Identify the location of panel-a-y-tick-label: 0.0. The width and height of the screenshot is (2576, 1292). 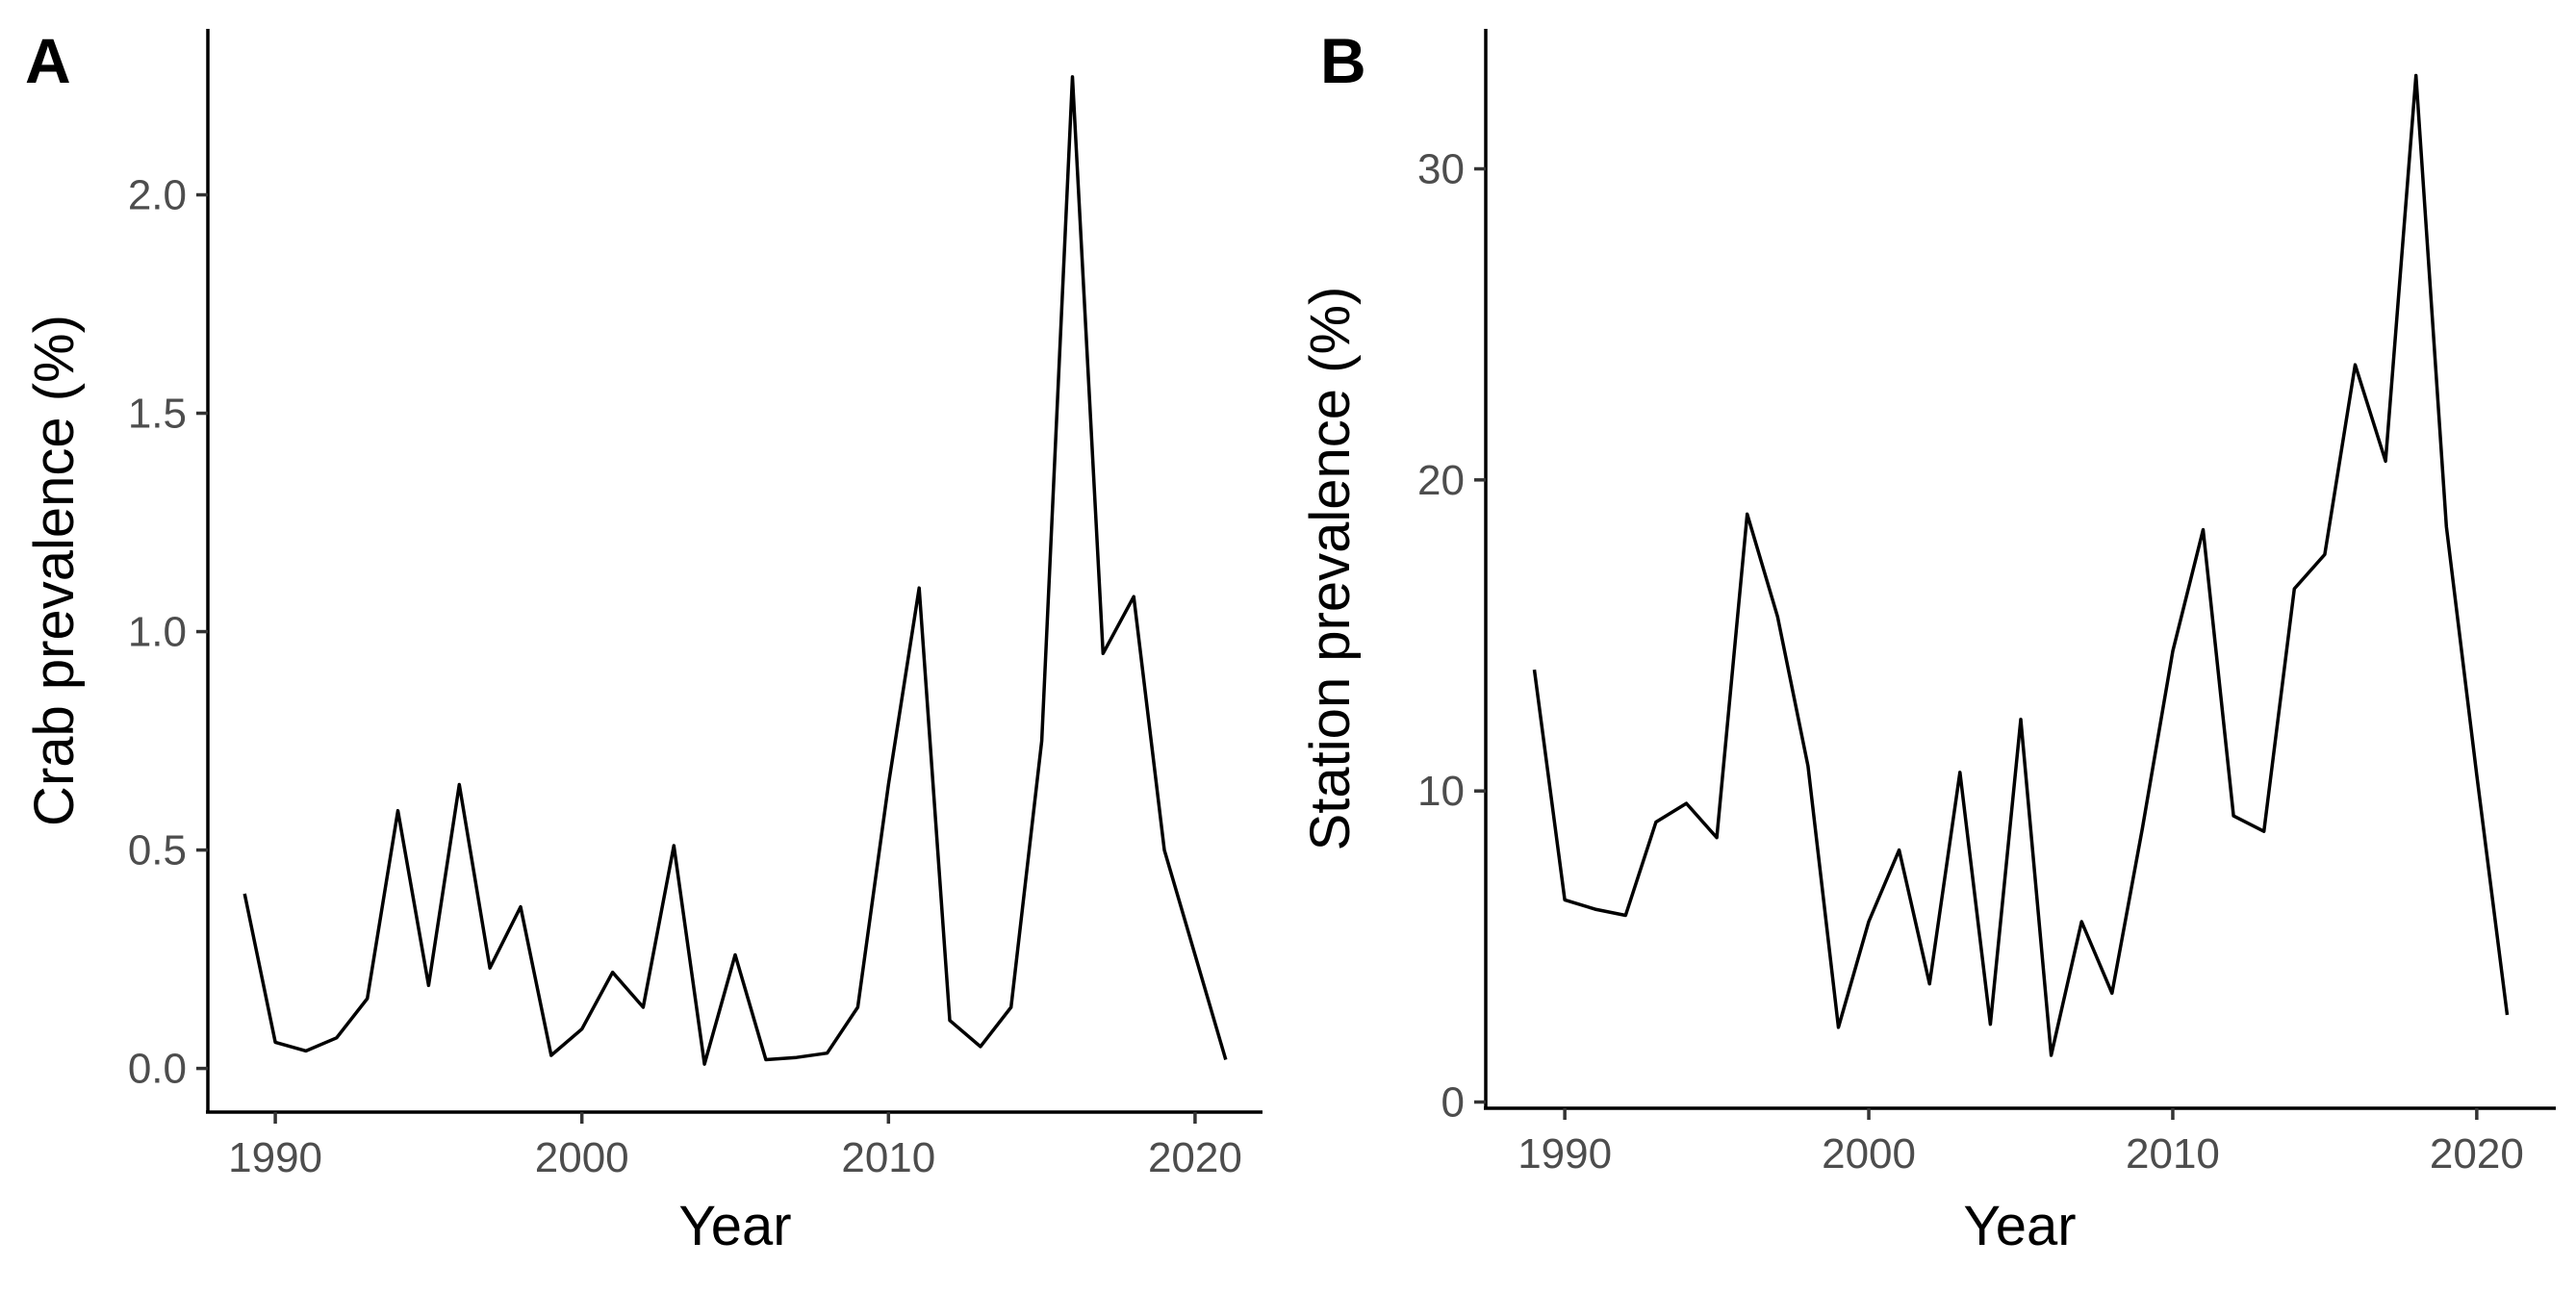
(157, 1069).